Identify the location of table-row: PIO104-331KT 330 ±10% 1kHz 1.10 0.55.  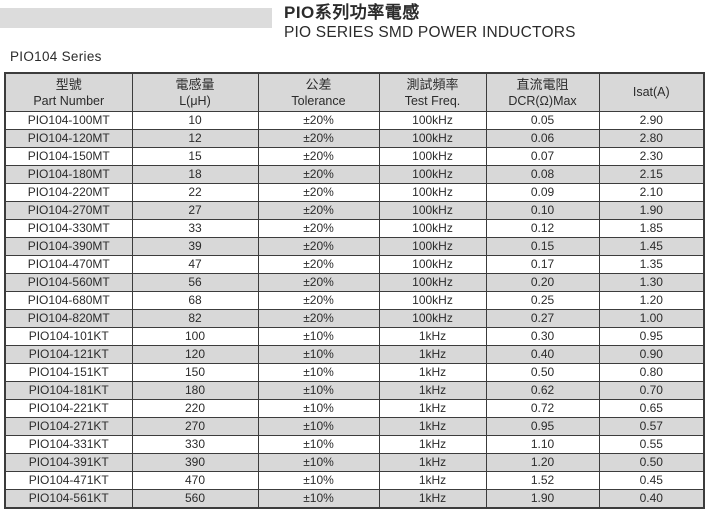
(354, 444).